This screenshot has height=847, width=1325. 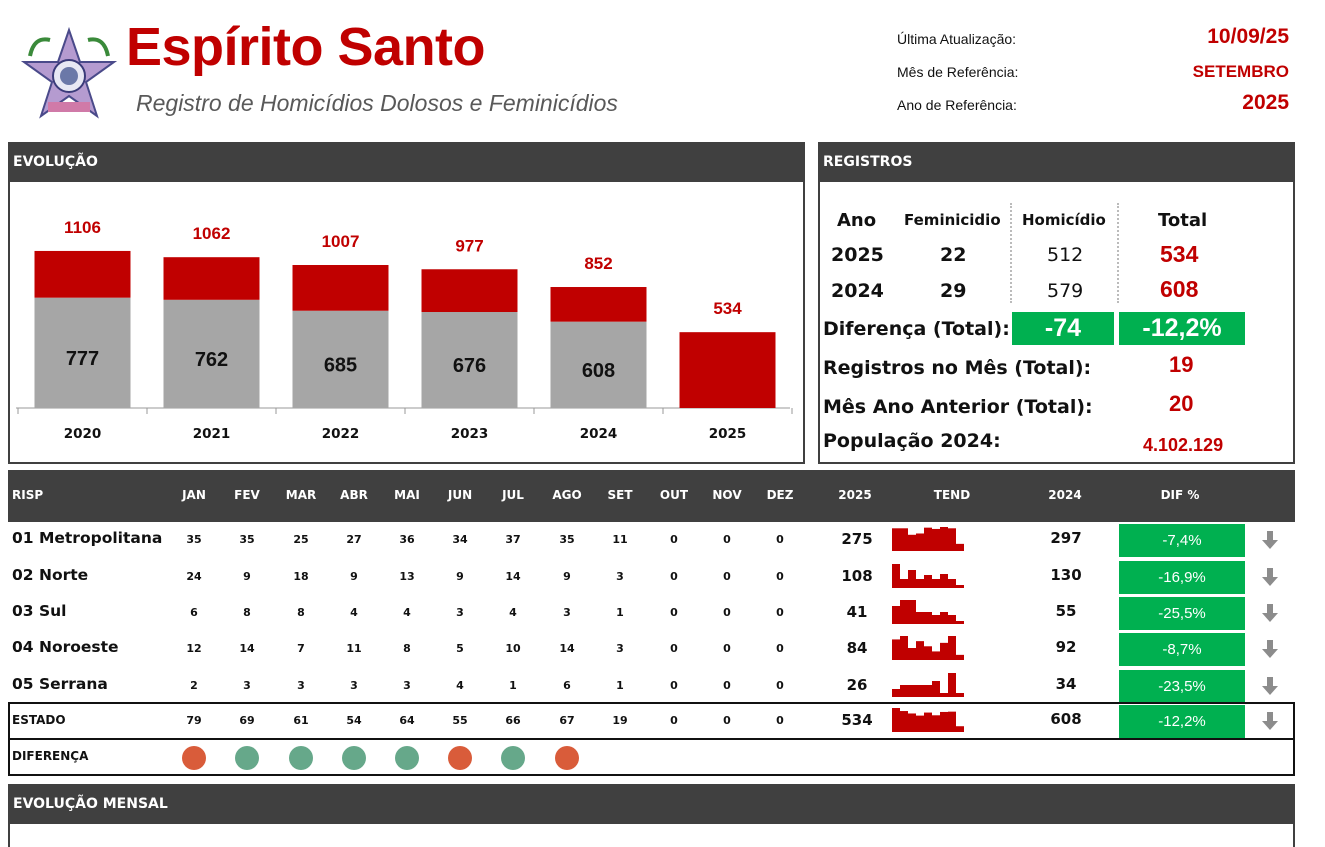 I want to click on risp-header-label: RISP, so click(x=28, y=495).